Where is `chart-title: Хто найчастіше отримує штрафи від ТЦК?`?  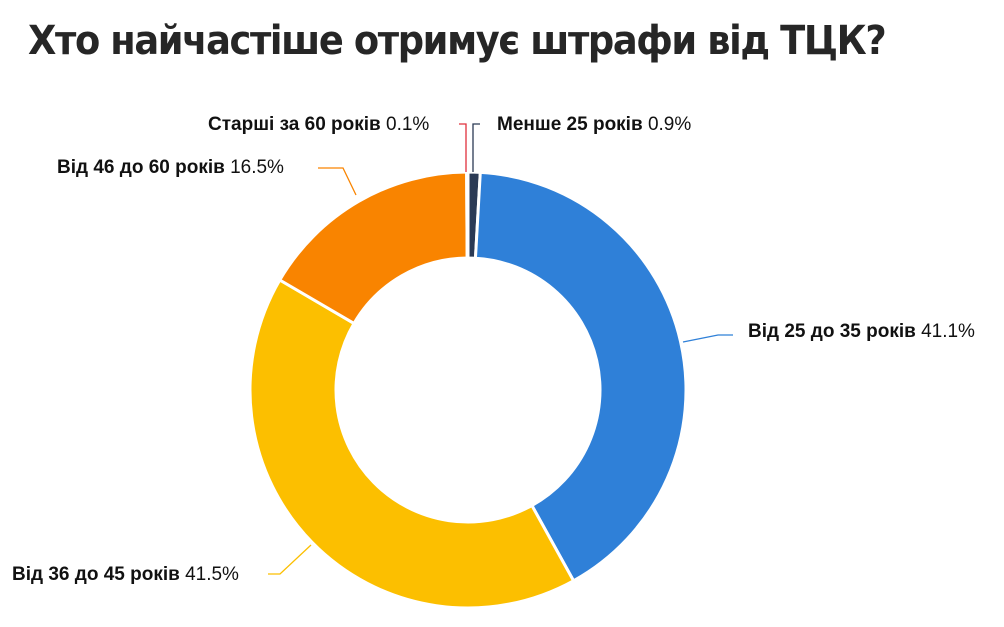 chart-title: Хто найчастіше отримує штрафи від ТЦК? is located at coordinates (457, 41).